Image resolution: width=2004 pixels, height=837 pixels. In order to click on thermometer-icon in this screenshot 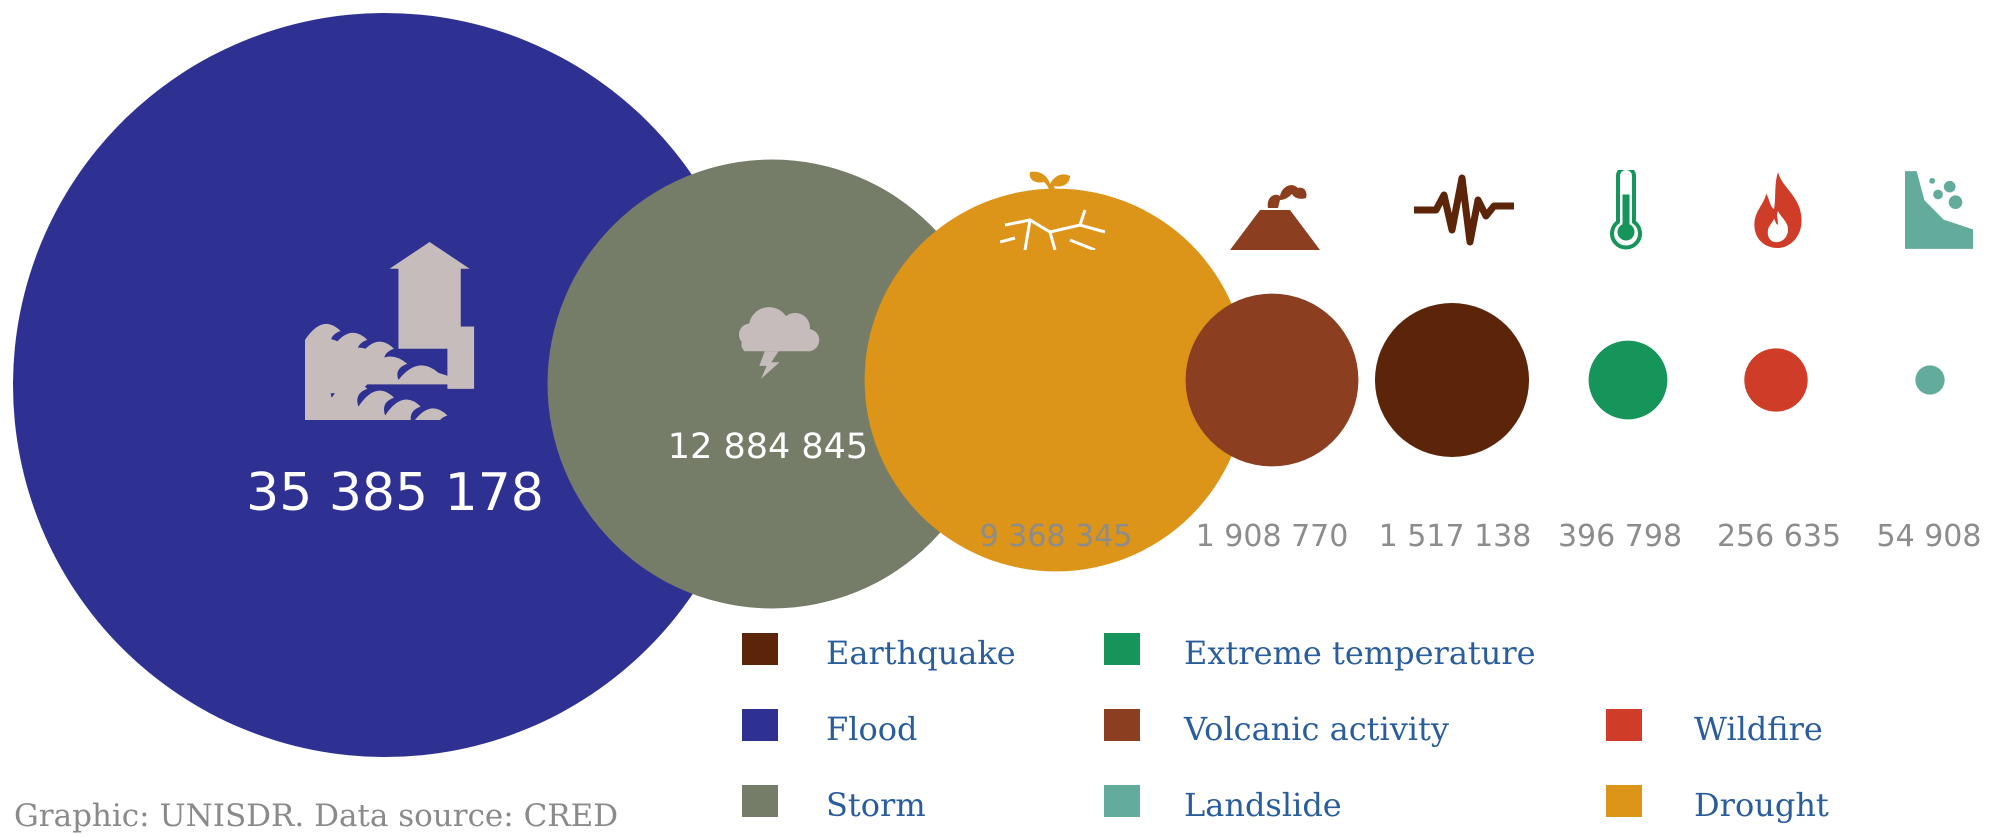, I will do `click(1626, 210)`.